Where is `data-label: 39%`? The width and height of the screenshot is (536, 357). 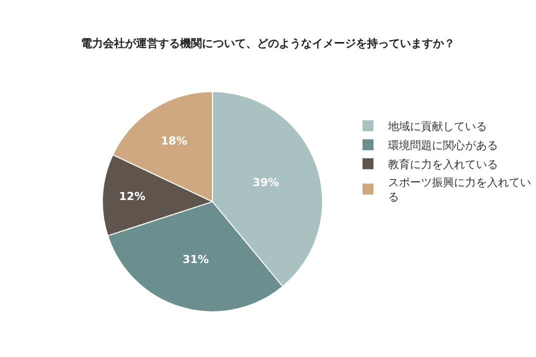 data-label: 39% is located at coordinates (266, 182).